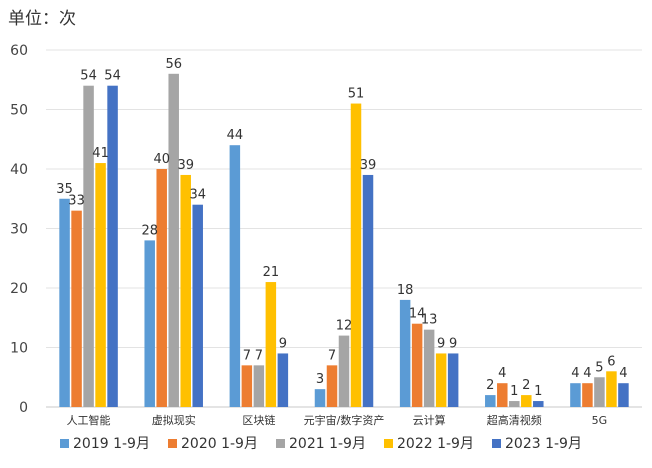 Image resolution: width=652 pixels, height=468 pixels. I want to click on y-axis-ticks: 0 10 20 30 40 50 60, so click(19, 229).